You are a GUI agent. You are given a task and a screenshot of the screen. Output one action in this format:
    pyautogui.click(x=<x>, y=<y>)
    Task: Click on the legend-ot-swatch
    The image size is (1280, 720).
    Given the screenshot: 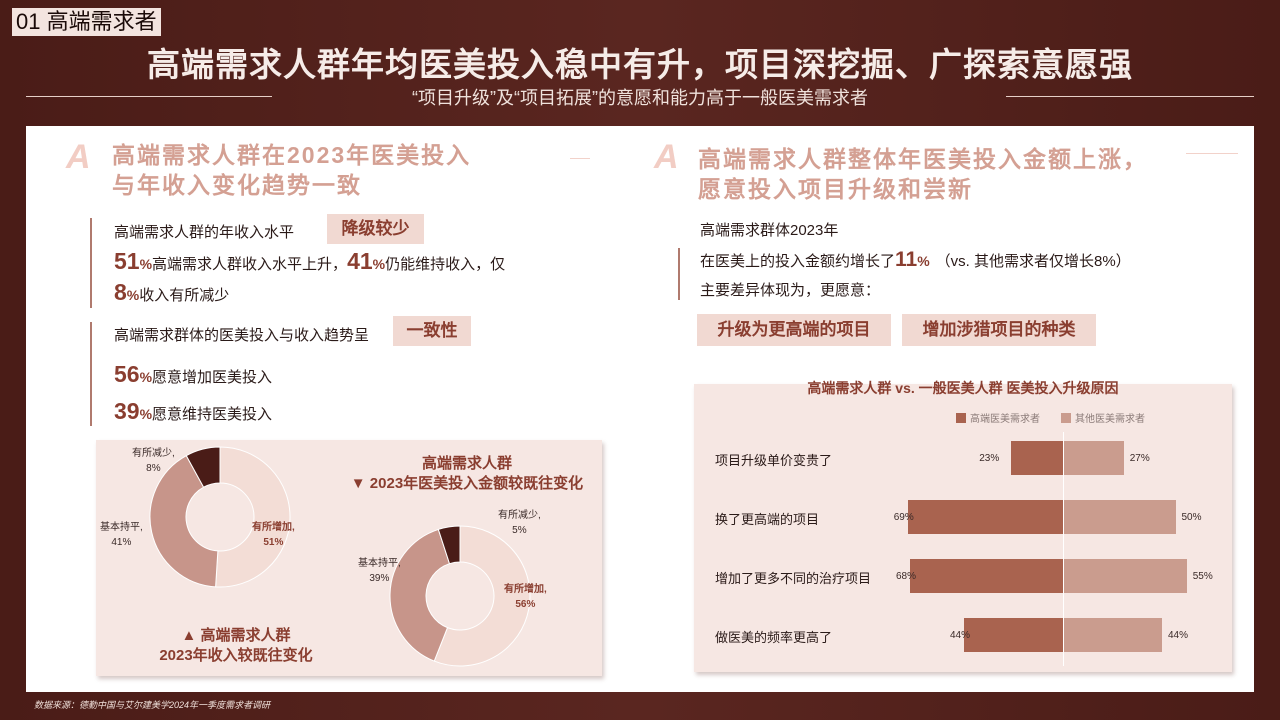 What is the action you would take?
    pyautogui.click(x=1066, y=418)
    